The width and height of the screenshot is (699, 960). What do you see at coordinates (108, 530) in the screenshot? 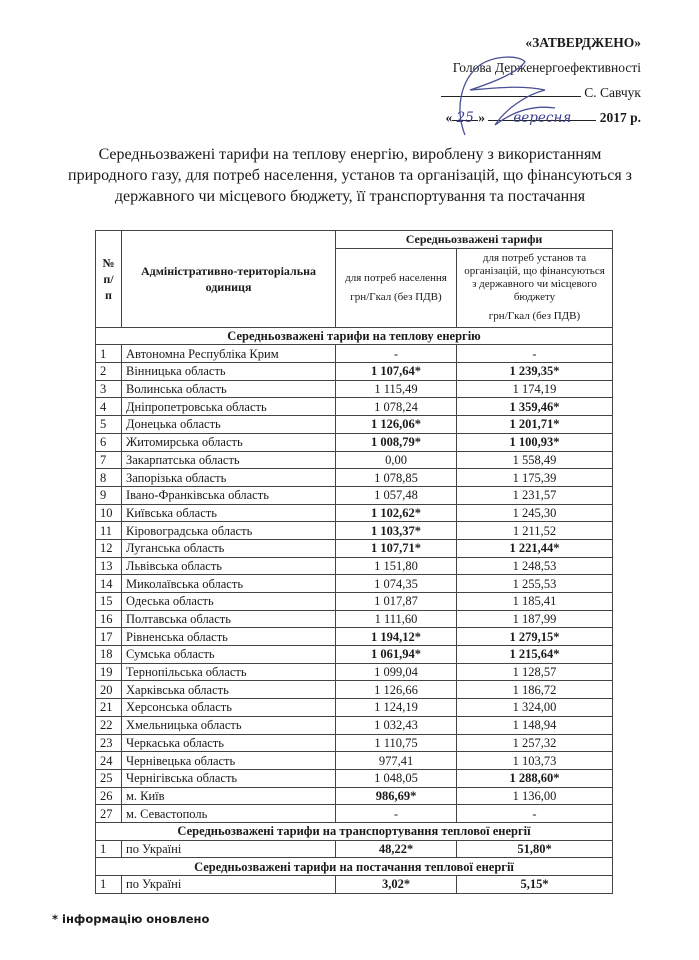
I see `row-number: 11` at bounding box center [108, 530].